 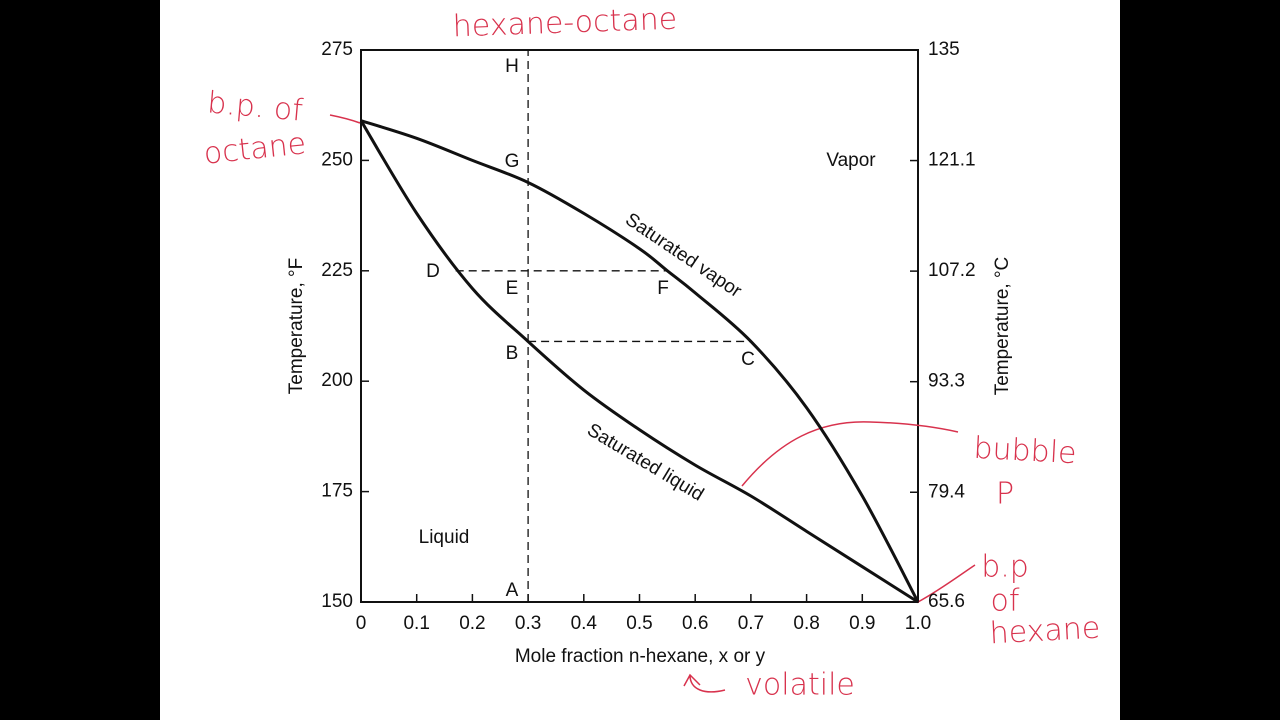 I want to click on x-tick-label: 0.2, so click(x=472, y=623).